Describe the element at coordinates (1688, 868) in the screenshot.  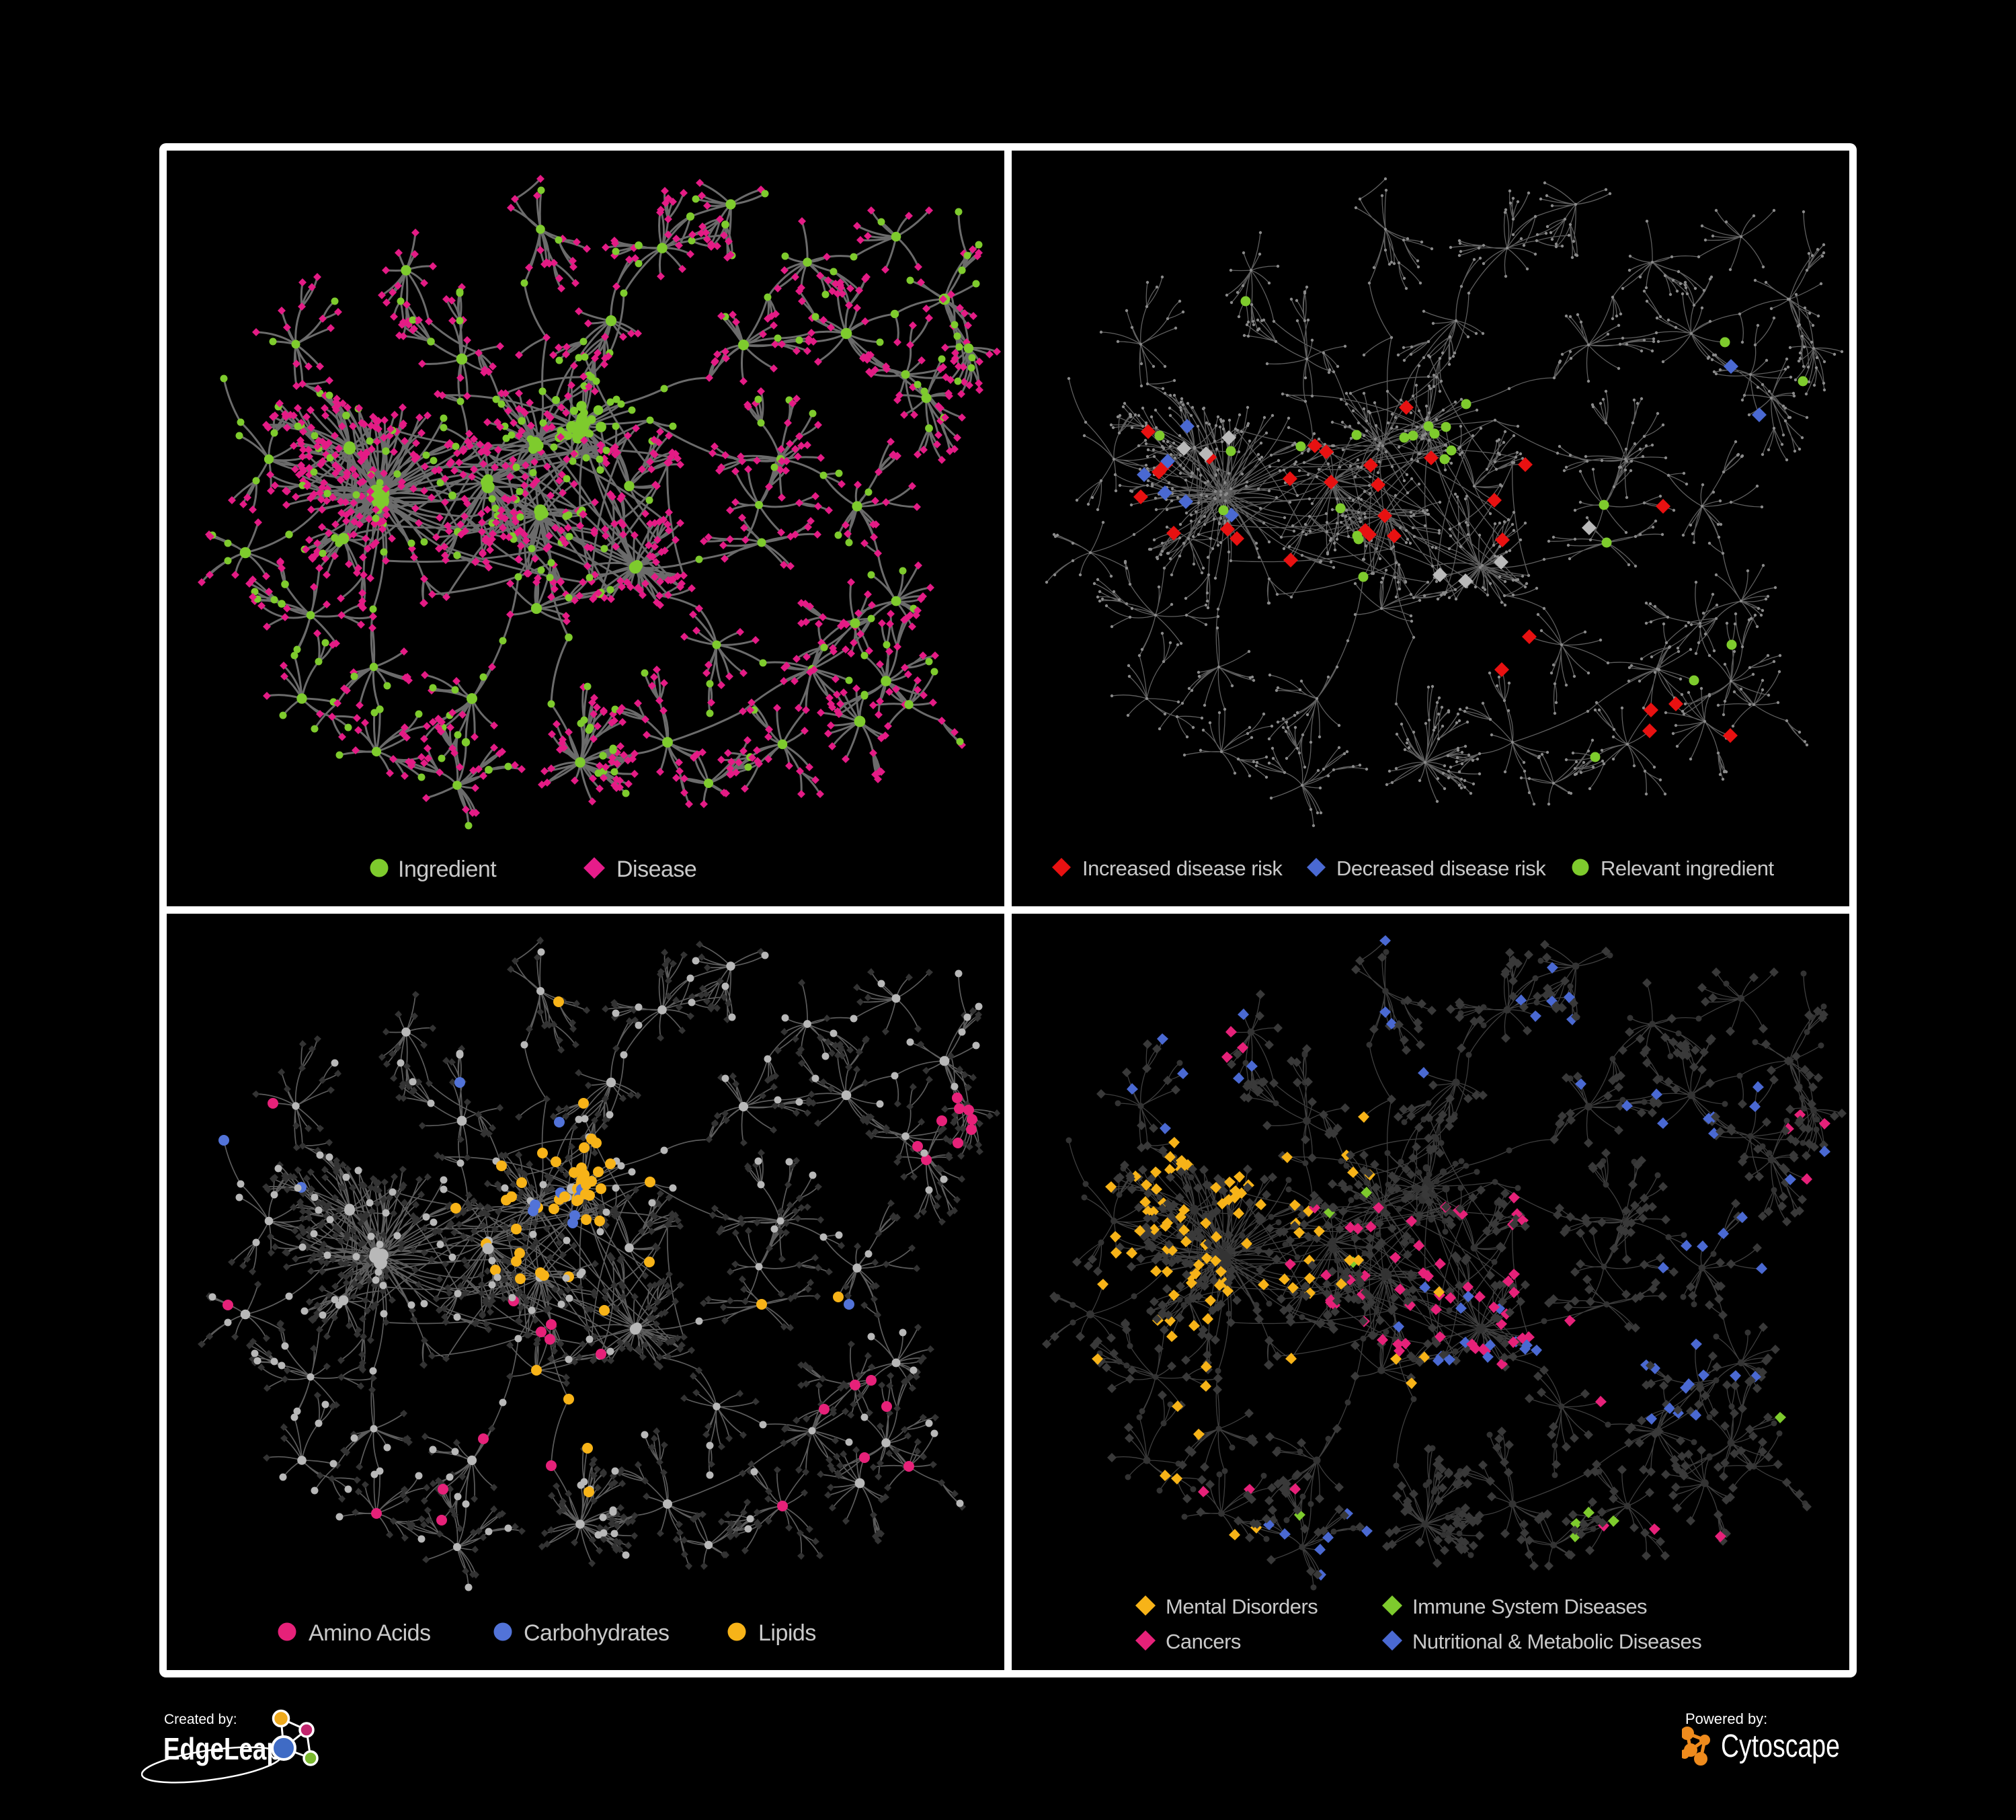
I see `svg-text: Relevant ingredient` at that location.